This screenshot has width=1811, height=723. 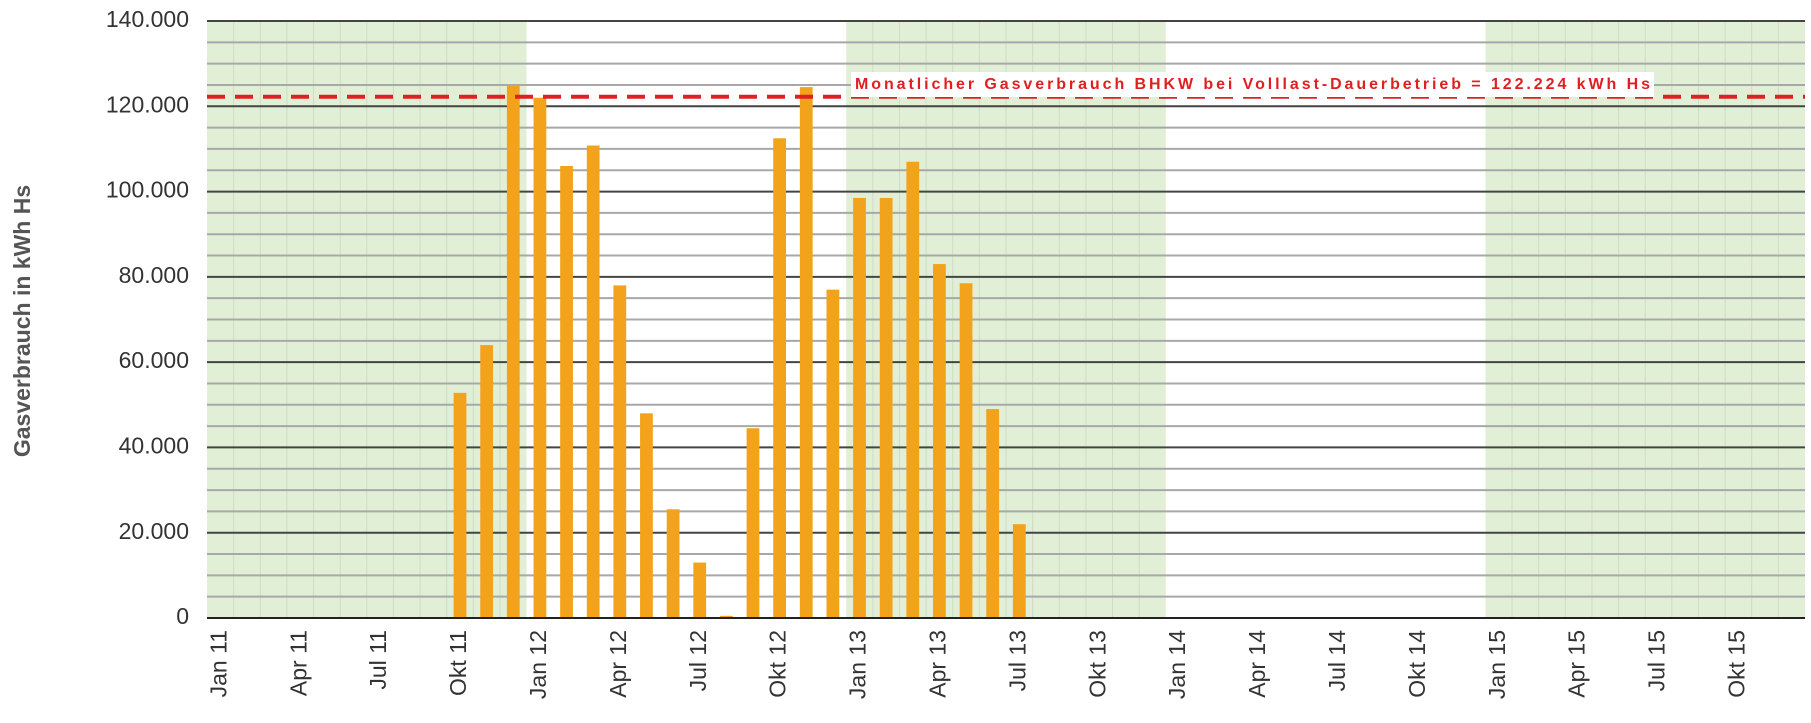 What do you see at coordinates (698, 660) in the screenshot?
I see `x-tick-label: Jul 12` at bounding box center [698, 660].